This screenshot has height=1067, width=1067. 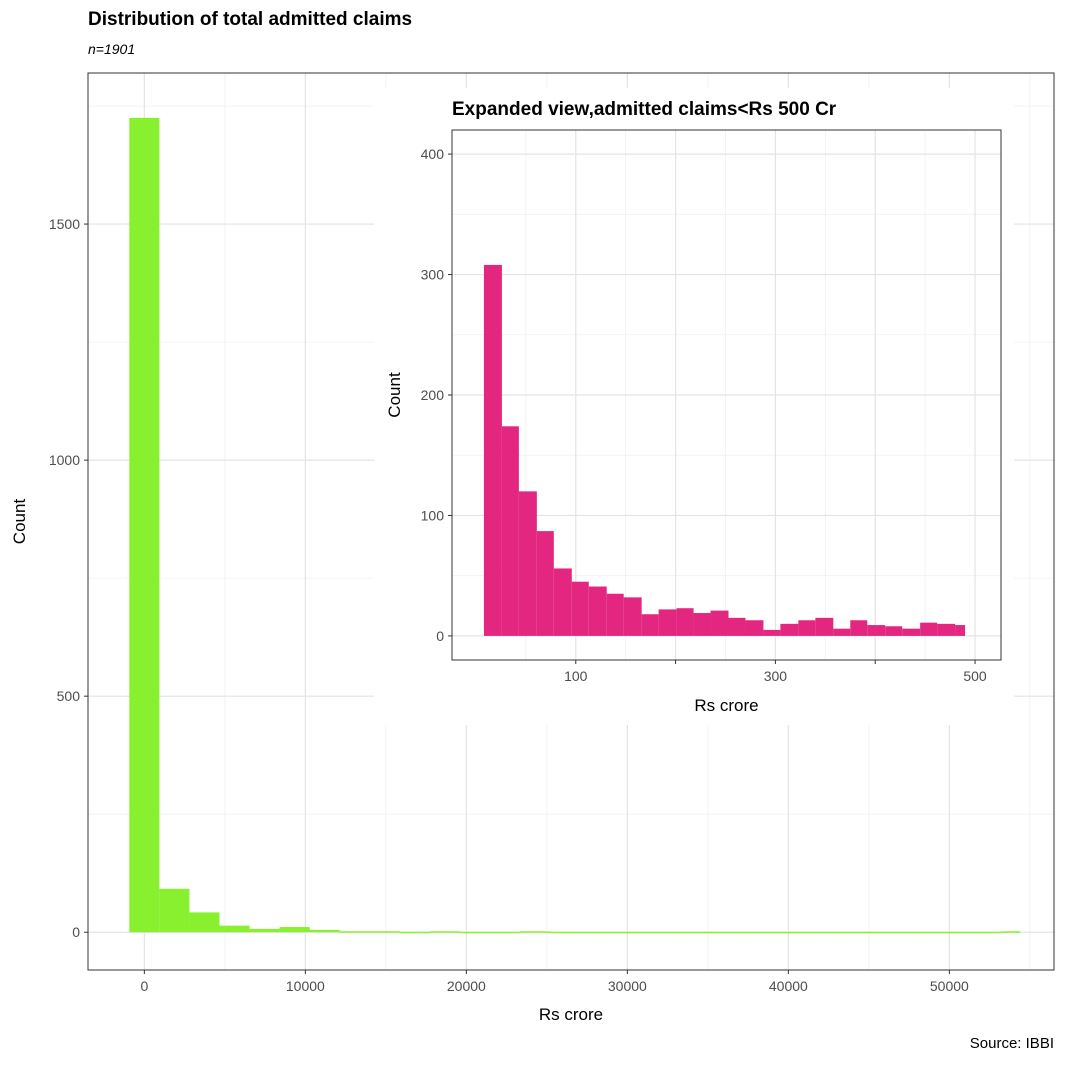 What do you see at coordinates (144, 986) in the screenshot?
I see `main-x-tick-label: 0` at bounding box center [144, 986].